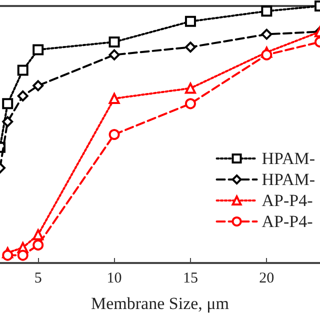  I want to click on x-axis-title: Membrane Size, μm, so click(160, 303).